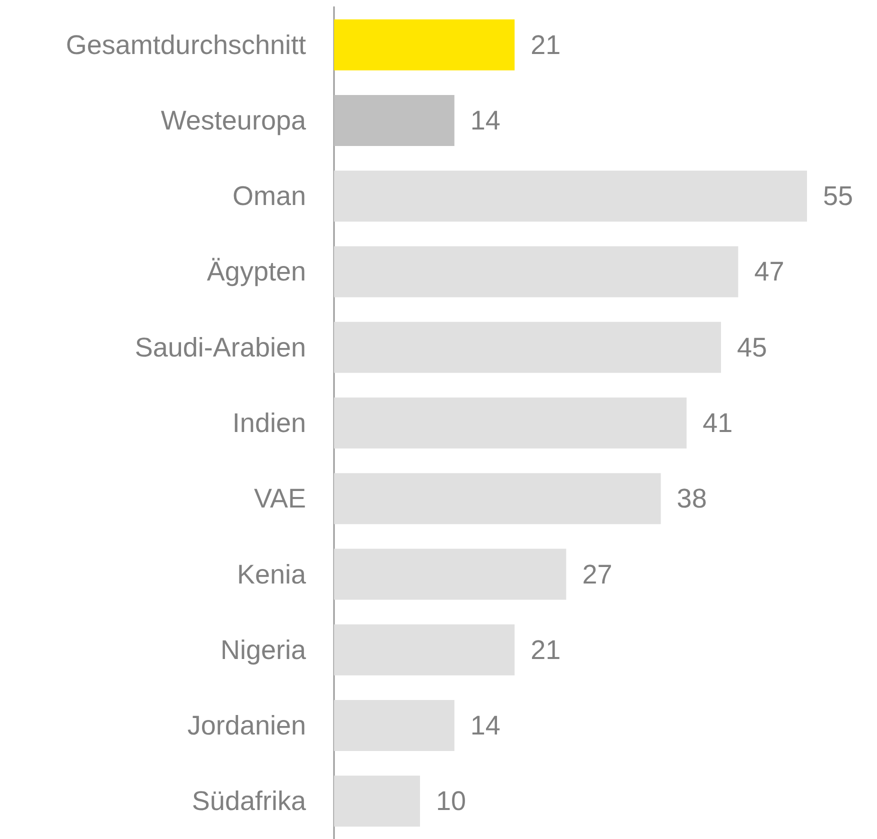  What do you see at coordinates (256, 271) in the screenshot?
I see `y-tick-label: Ägypten` at bounding box center [256, 271].